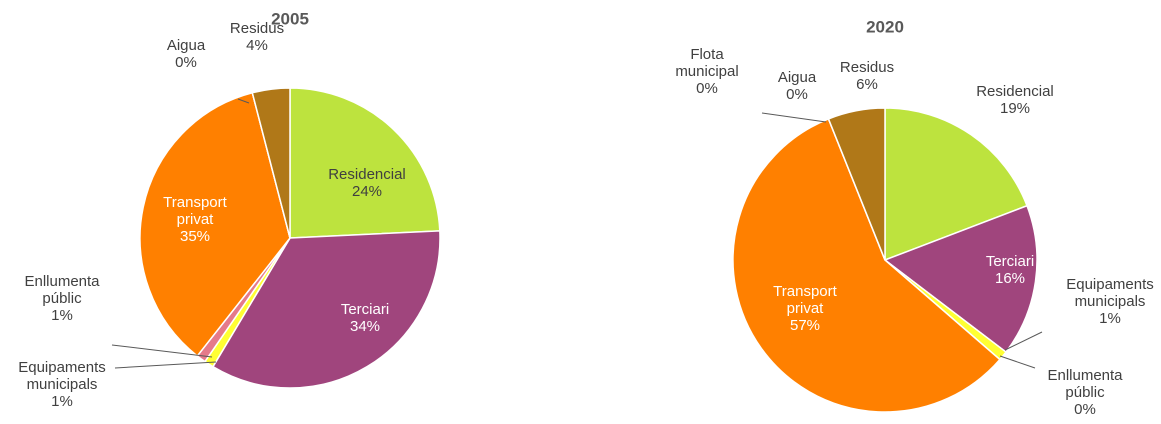 The height and width of the screenshot is (424, 1161). What do you see at coordinates (706, 71) in the screenshot?
I see `label-line: municipal` at bounding box center [706, 71].